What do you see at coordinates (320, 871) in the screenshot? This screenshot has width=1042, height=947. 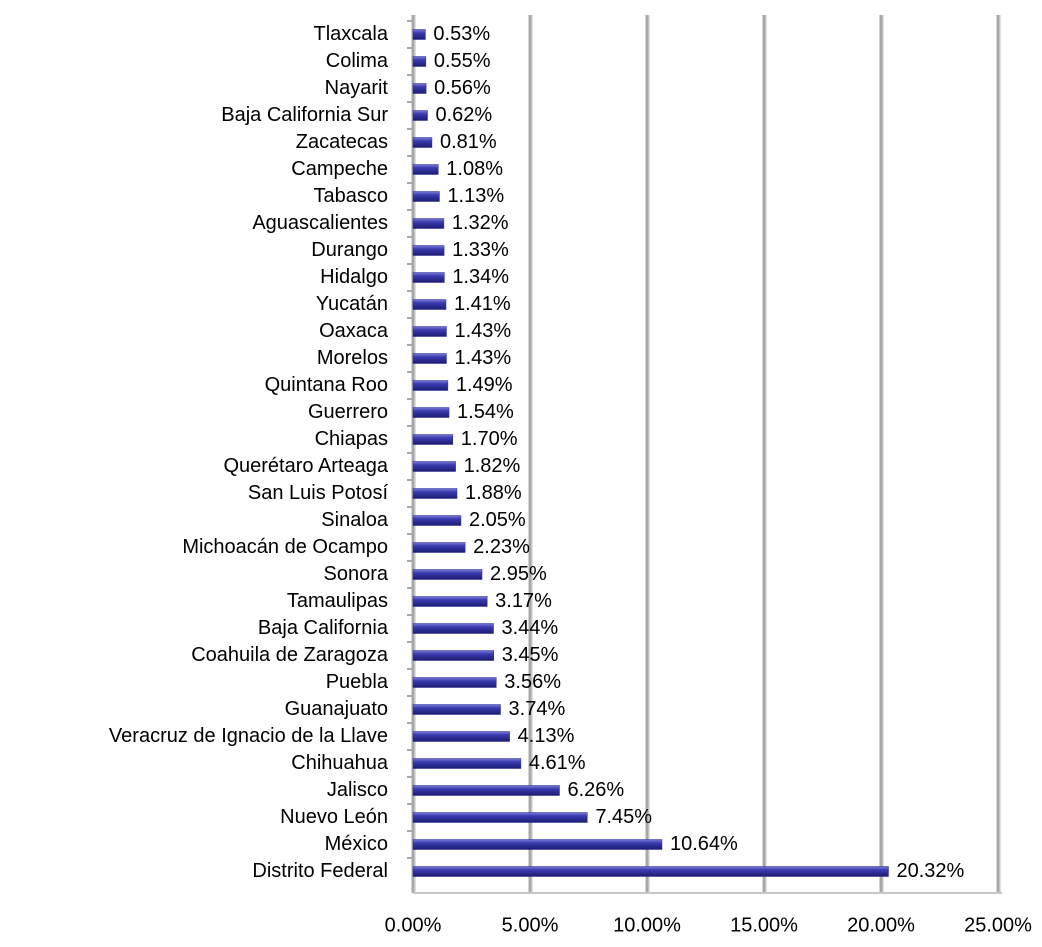 I see `y-tick-label: Distrito Federal` at bounding box center [320, 871].